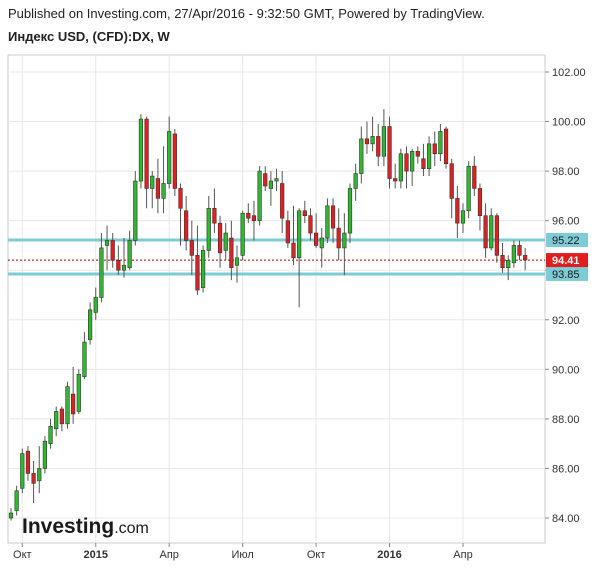 This screenshot has height=567, width=597. What do you see at coordinates (566, 275) in the screenshot?
I see `level-label: 93.85` at bounding box center [566, 275].